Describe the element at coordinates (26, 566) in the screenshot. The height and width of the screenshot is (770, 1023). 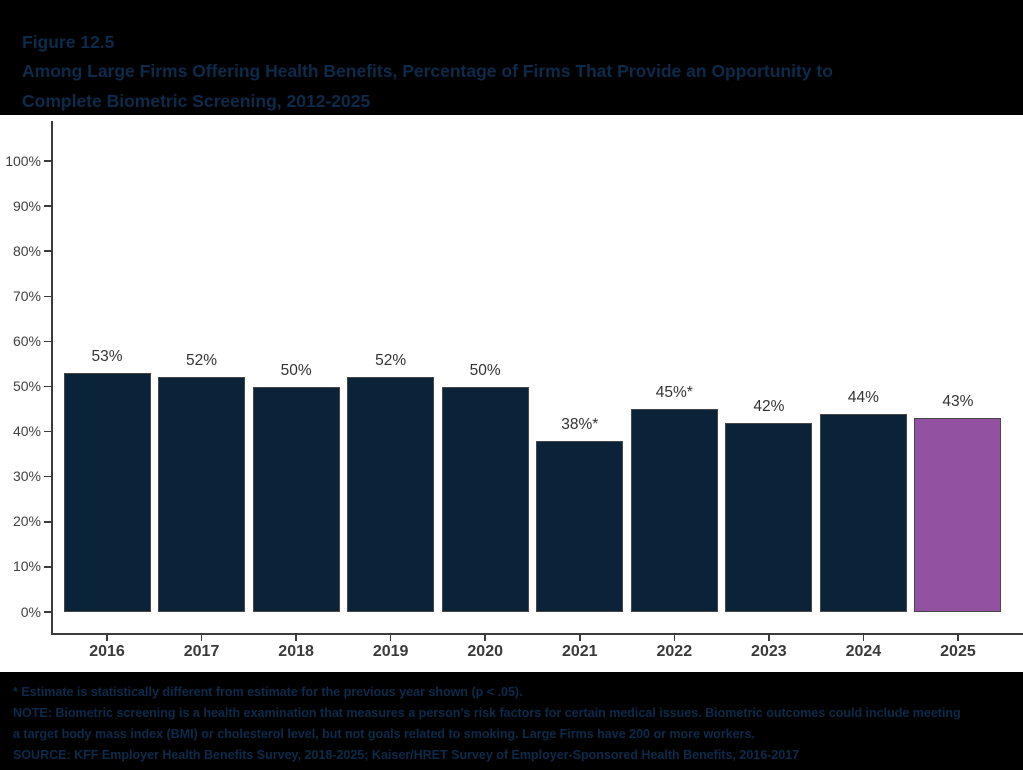
I see `y-tick-label: 10%` at that location.